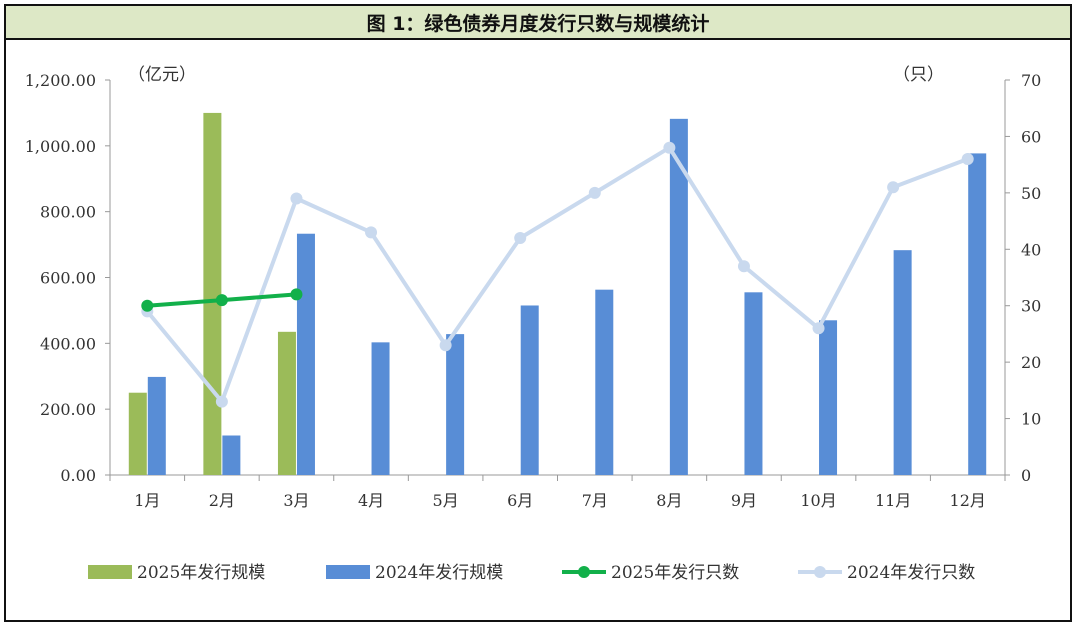 This screenshot has height=629, width=1080. I want to click on legend-2025-scale-swatch, so click(110, 572).